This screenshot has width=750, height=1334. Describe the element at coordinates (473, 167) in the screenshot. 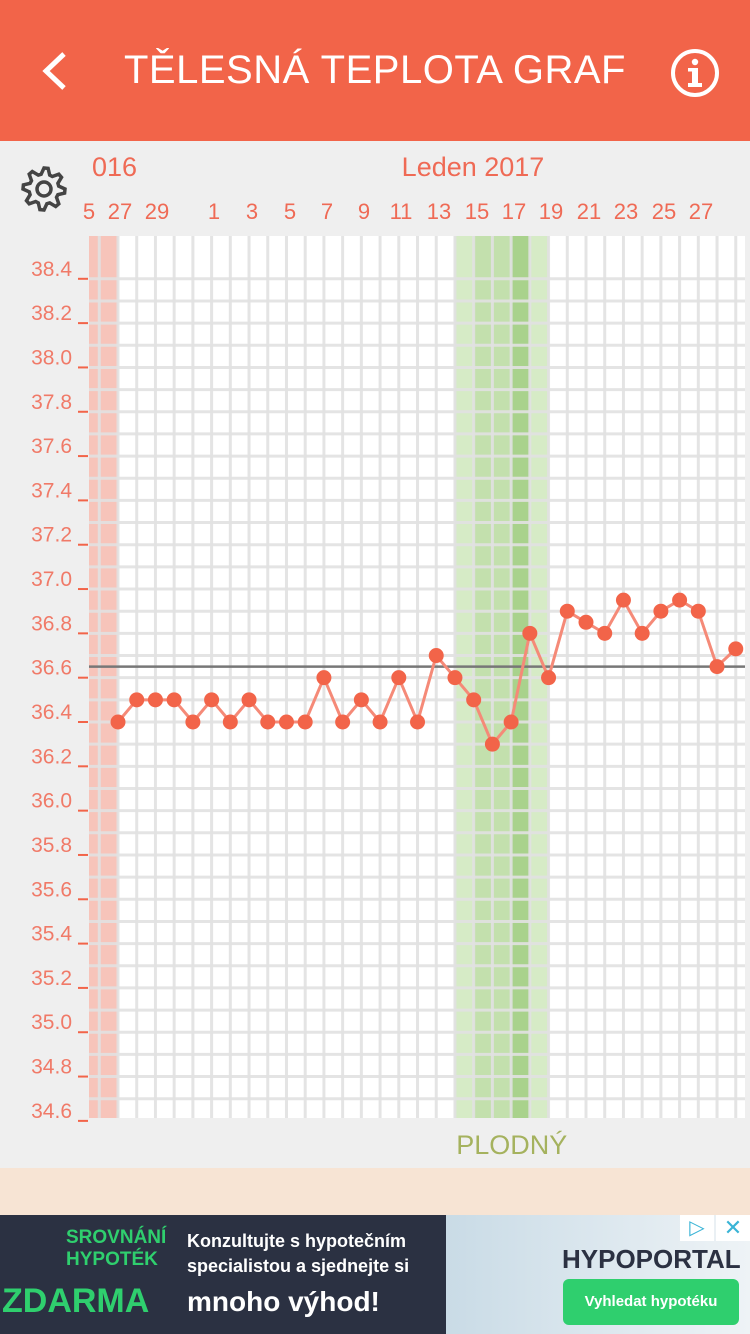

I see `month-label: Leden 2017` at that location.